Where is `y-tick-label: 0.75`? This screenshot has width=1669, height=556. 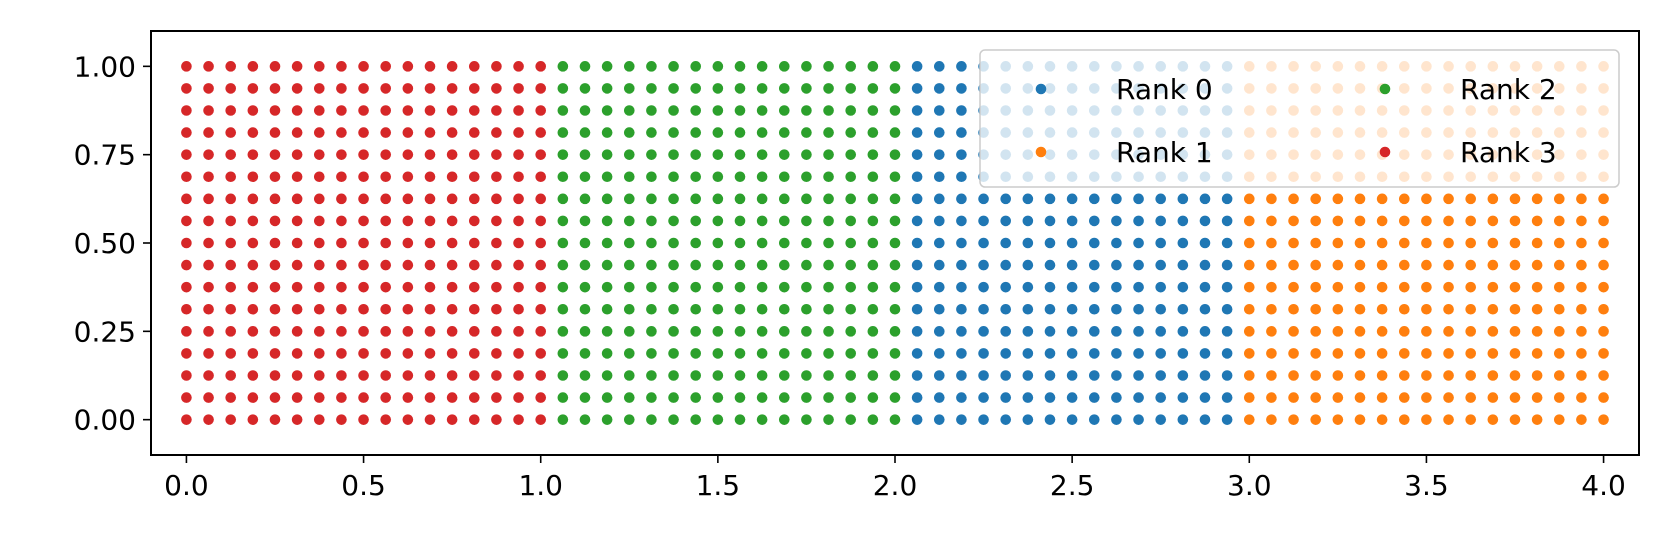
y-tick-label: 0.75 is located at coordinates (105, 155).